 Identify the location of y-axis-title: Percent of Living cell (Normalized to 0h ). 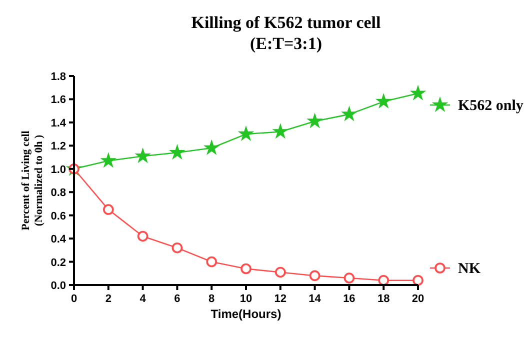
(32, 180).